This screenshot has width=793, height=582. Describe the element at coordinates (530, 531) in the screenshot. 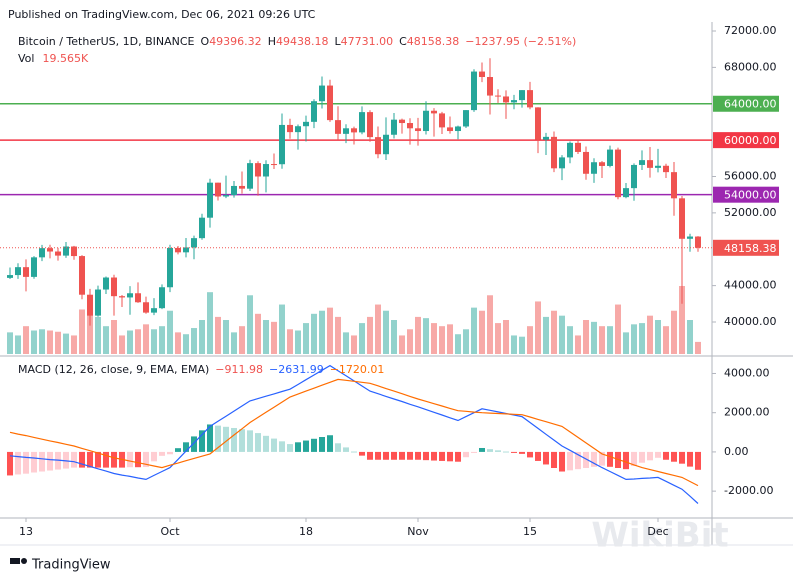

I see `x-tick-label: 15` at that location.